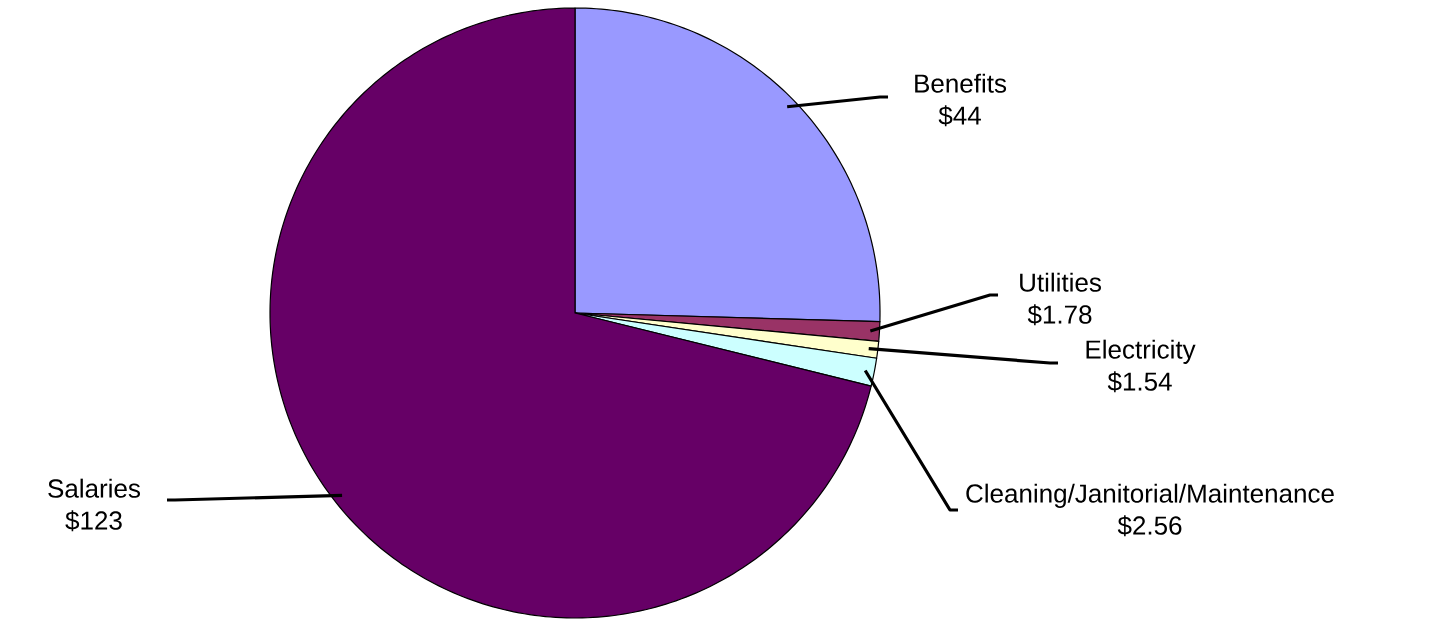  Describe the element at coordinates (94, 488) in the screenshot. I see `slice-label: Salaries` at that location.